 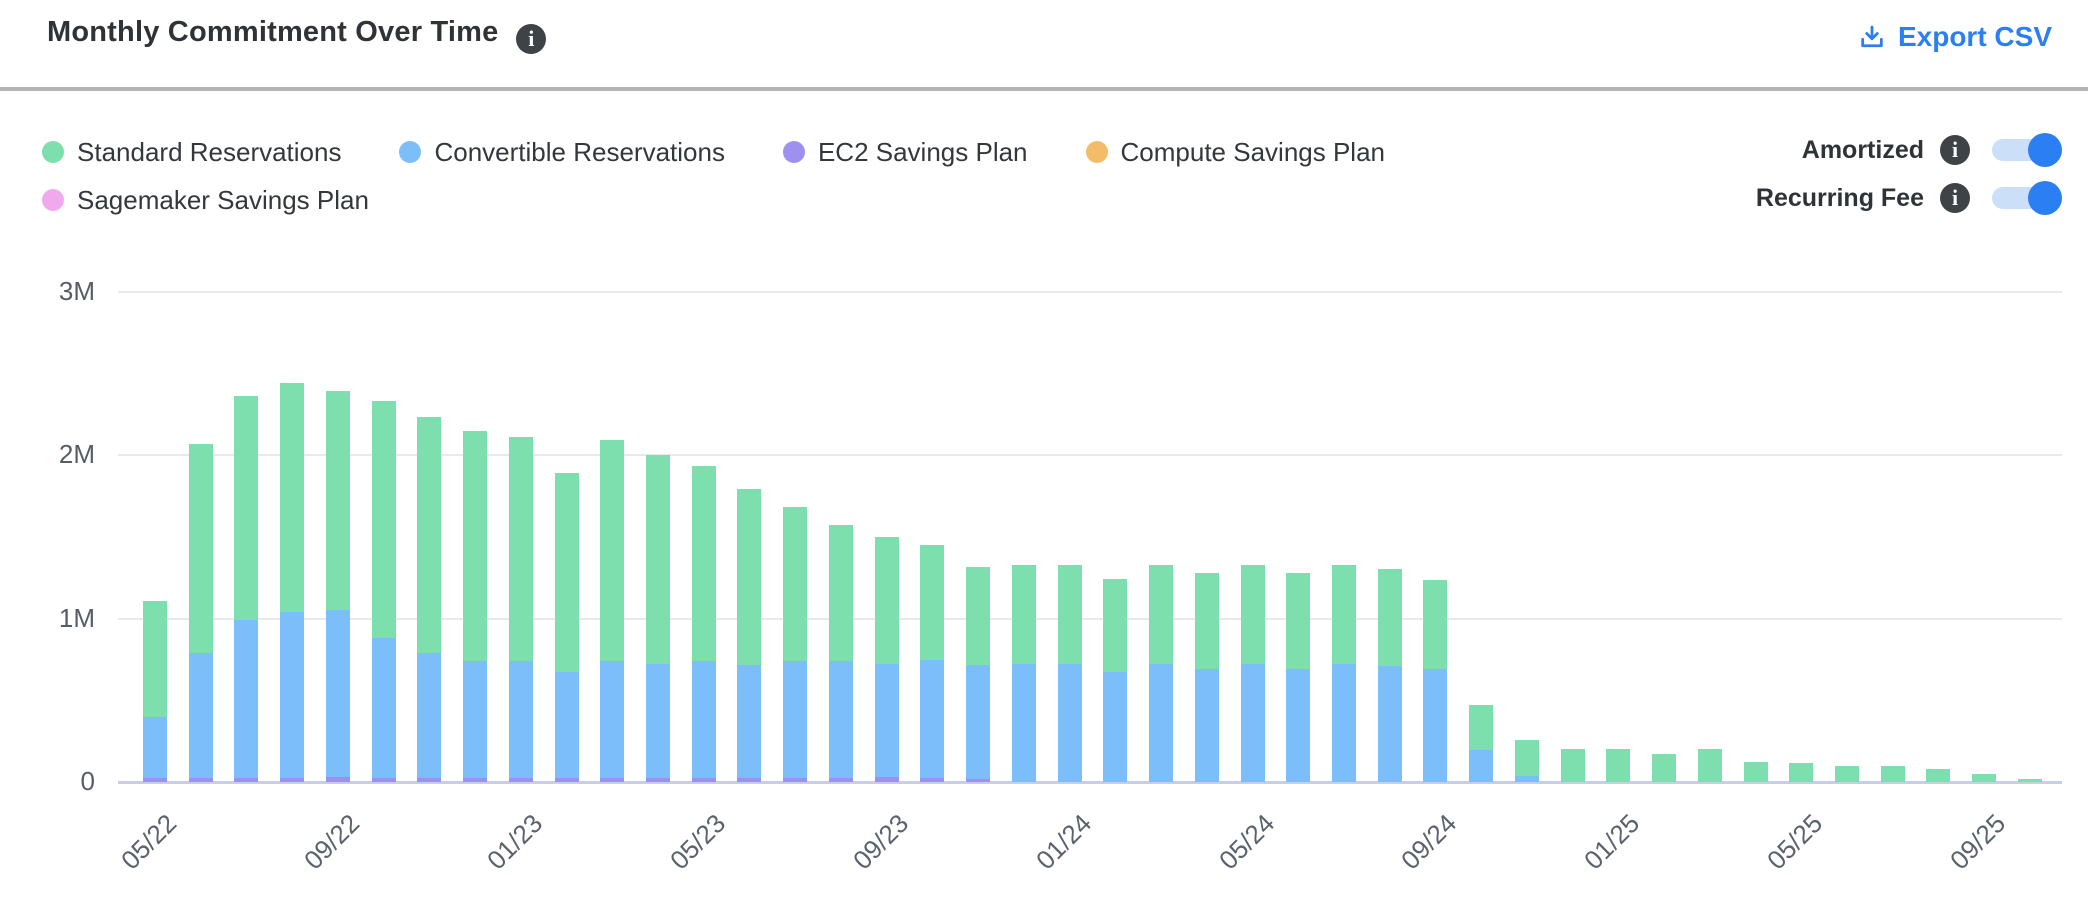 I want to click on legend-item-standard-reservations: Standard Reservations, so click(x=191, y=152).